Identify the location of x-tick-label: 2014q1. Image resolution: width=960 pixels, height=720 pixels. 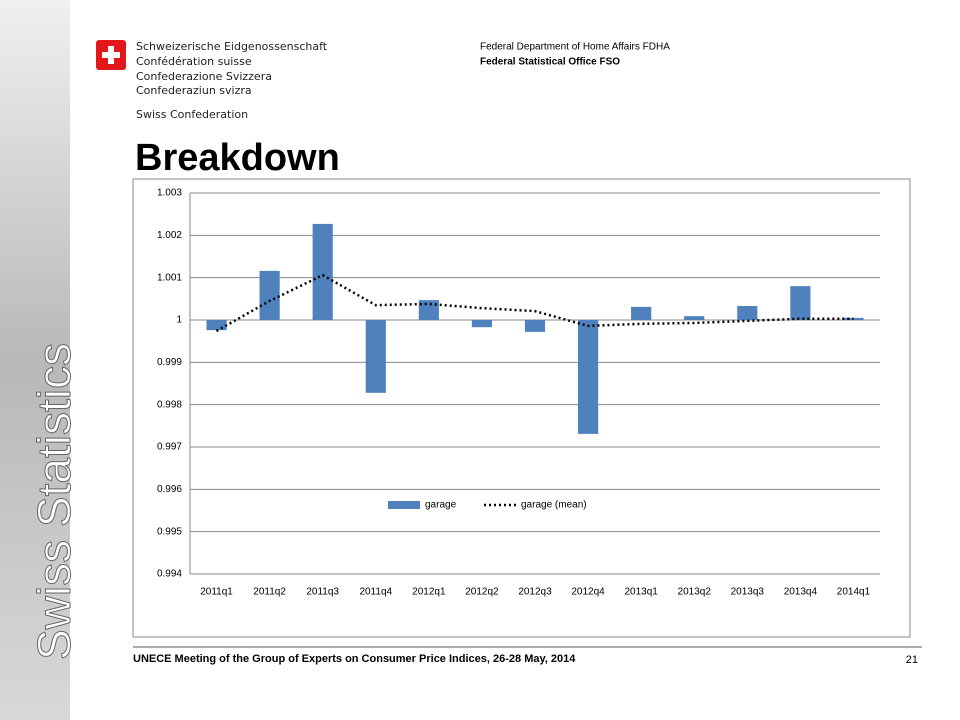
(854, 592).